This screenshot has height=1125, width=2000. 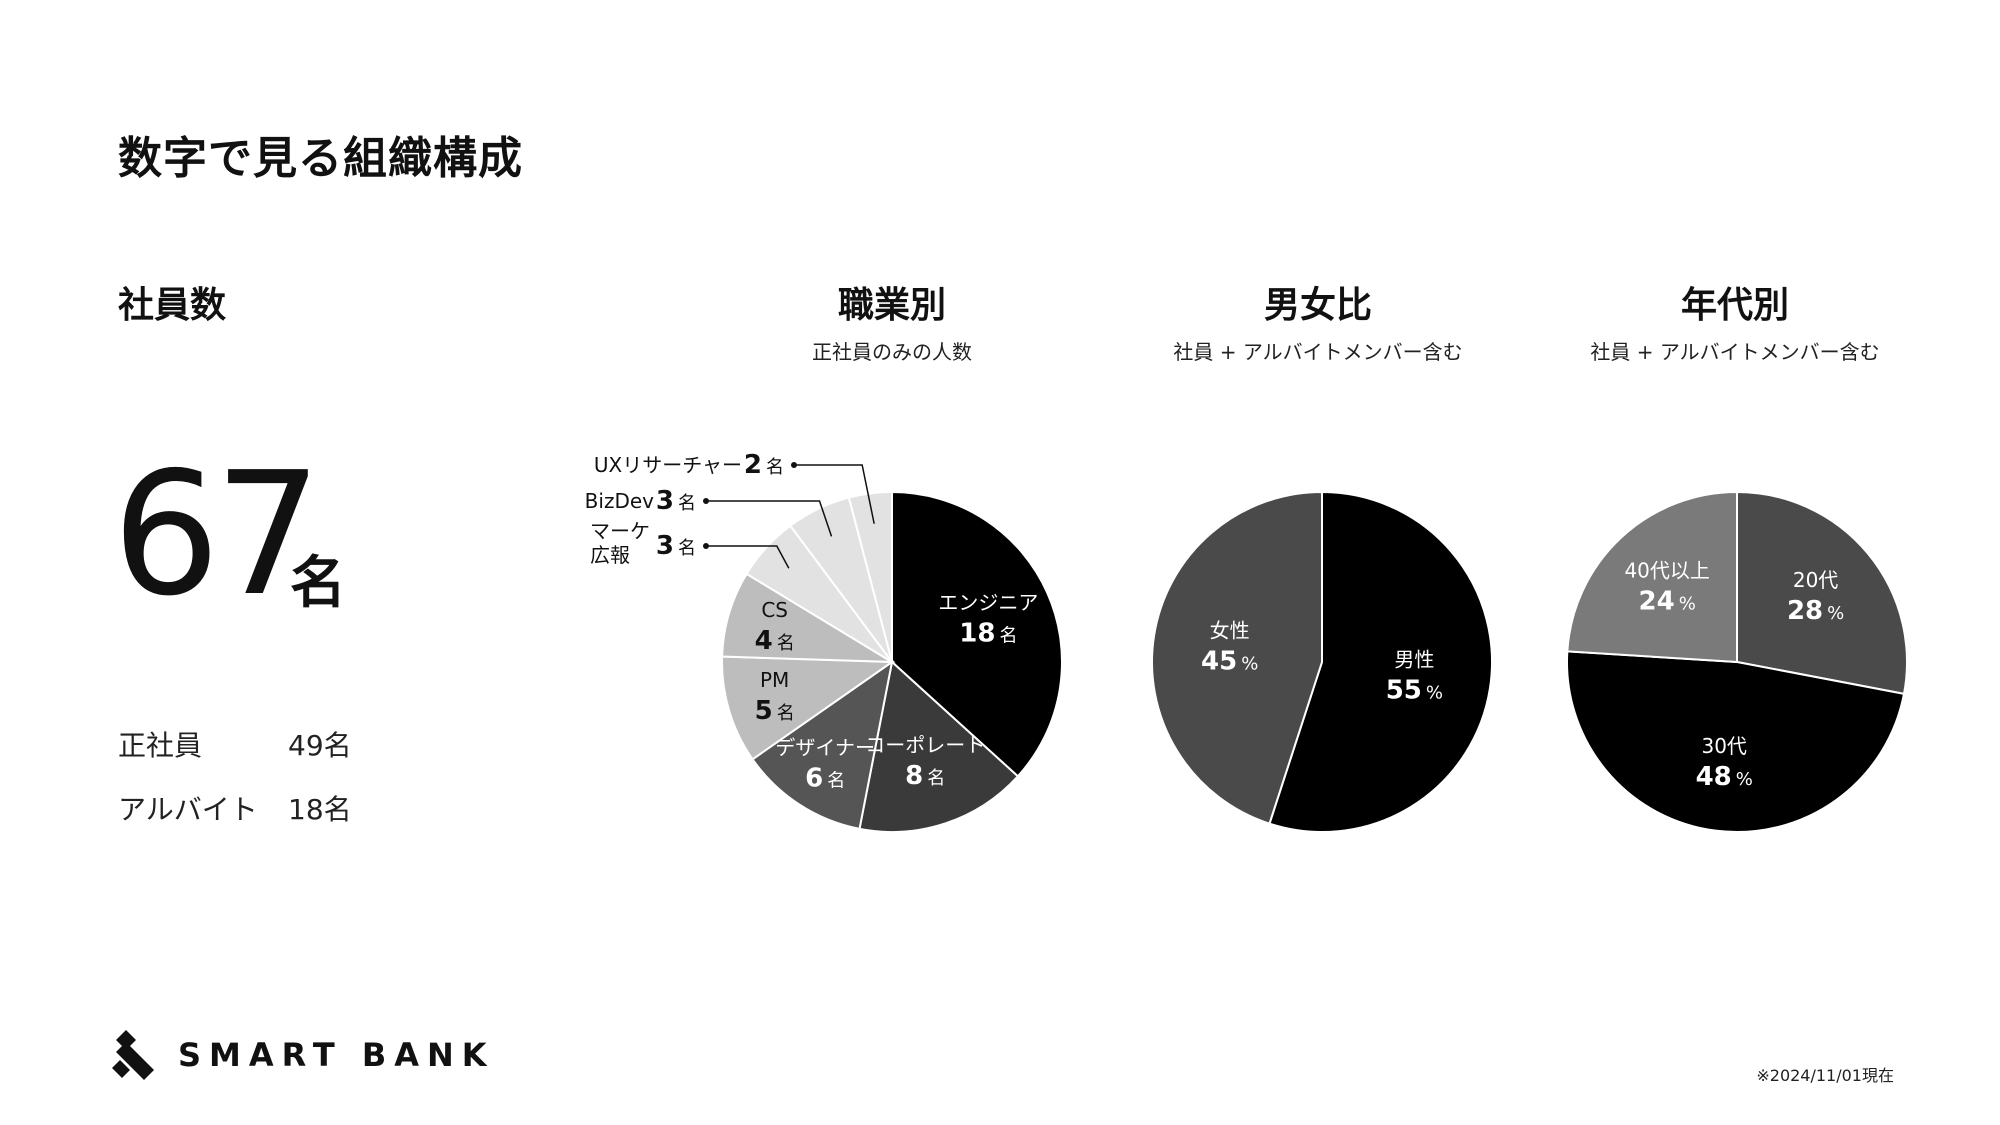 What do you see at coordinates (1318, 352) in the screenshot?
I see `chart-subtitle-gender: 社員 + アルバイトメンバー含む` at bounding box center [1318, 352].